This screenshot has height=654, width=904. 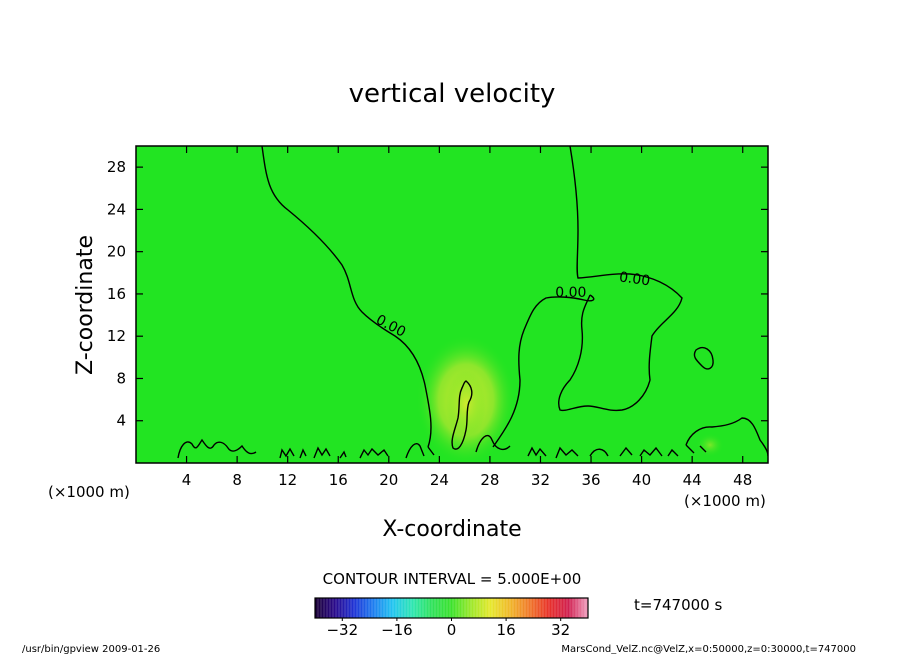 What do you see at coordinates (397, 630) in the screenshot?
I see `colorbar-tick-label: −16` at bounding box center [397, 630].